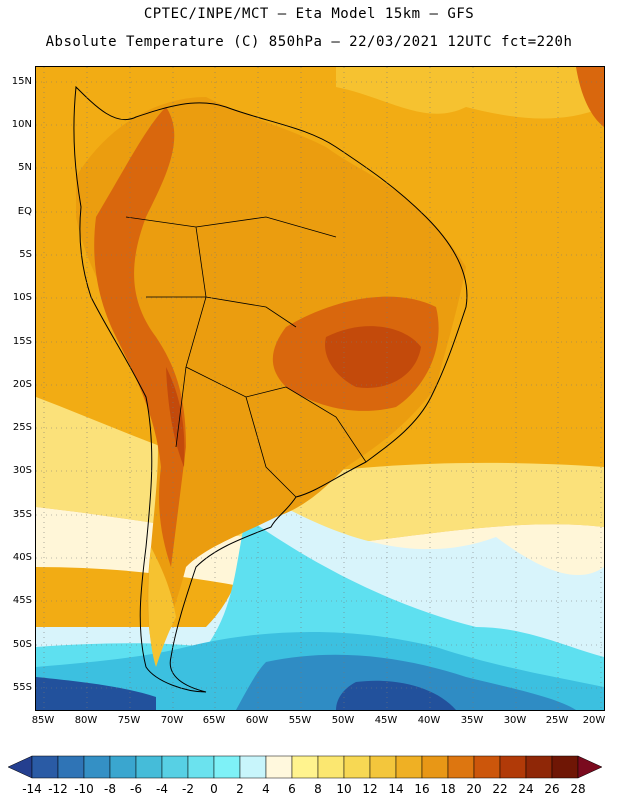 This screenshot has height=800, width=618. I want to click on colorbar-label: 12, so click(370, 789).